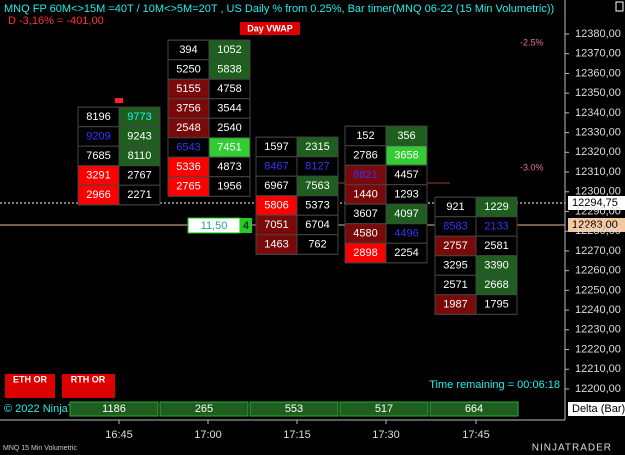 This screenshot has height=455, width=625. Describe the element at coordinates (455, 246) in the screenshot. I see `footprint-value: 2757` at that location.